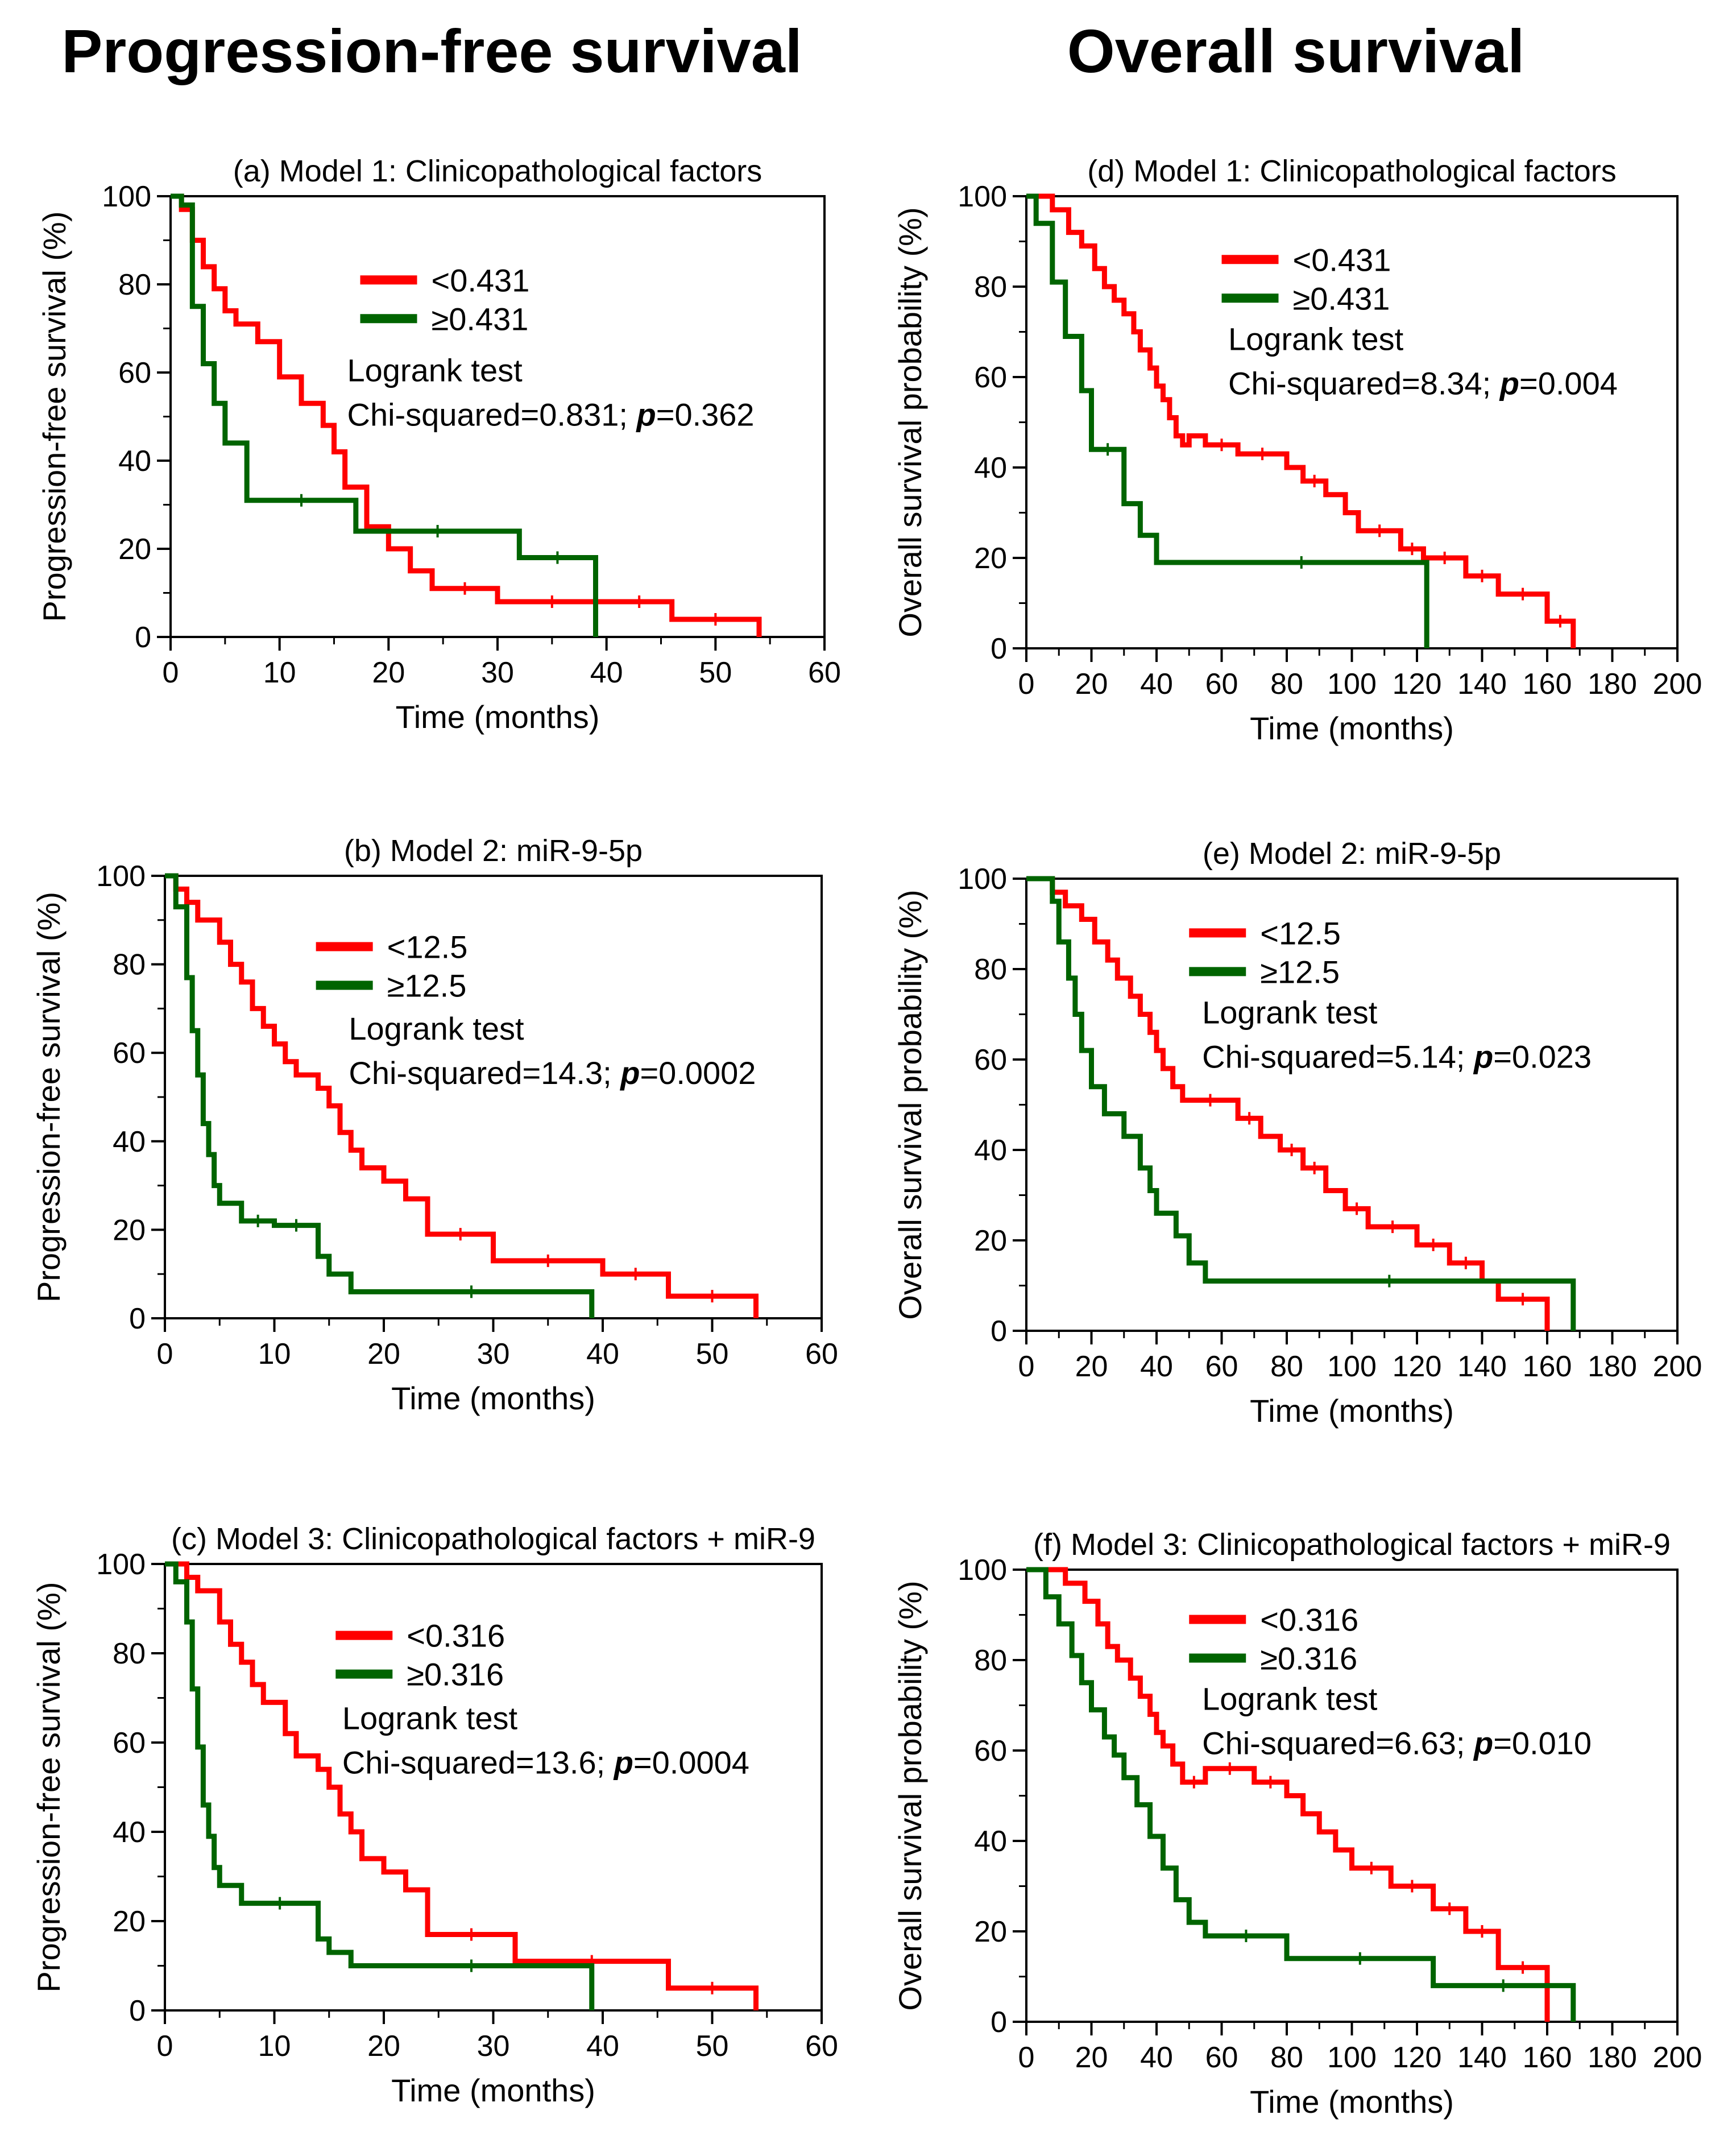 Image resolution: width=1728 pixels, height=2156 pixels. I want to click on panel-title: (b) Model 2: miR-9-5p, so click(493, 851).